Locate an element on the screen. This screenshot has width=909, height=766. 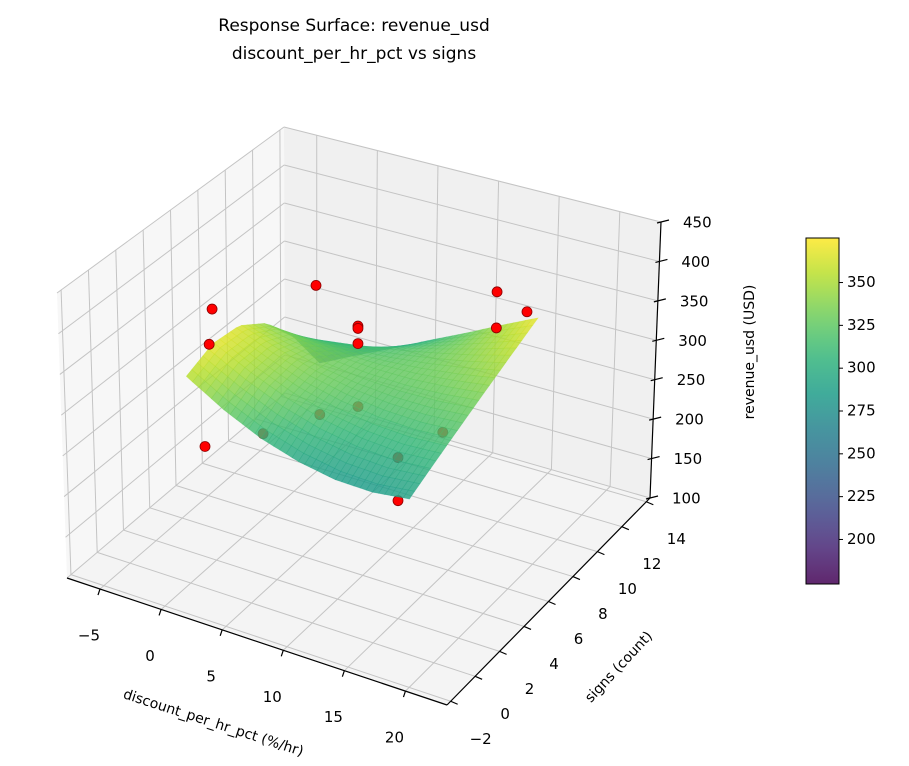
left-wall-pane is located at coordinates (171, 352).